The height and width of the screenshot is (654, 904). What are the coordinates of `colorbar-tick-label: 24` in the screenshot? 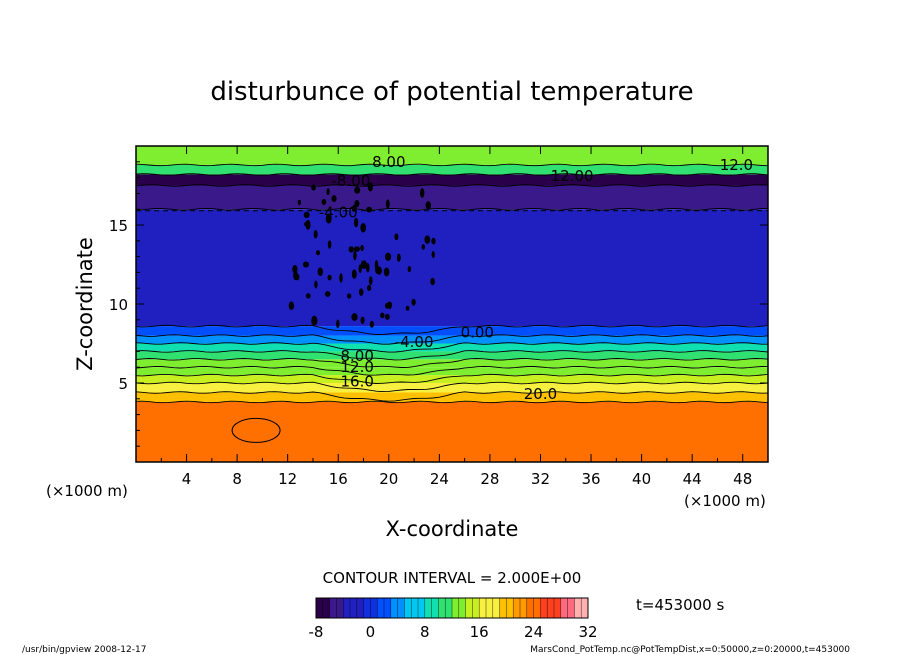 It's located at (533, 632).